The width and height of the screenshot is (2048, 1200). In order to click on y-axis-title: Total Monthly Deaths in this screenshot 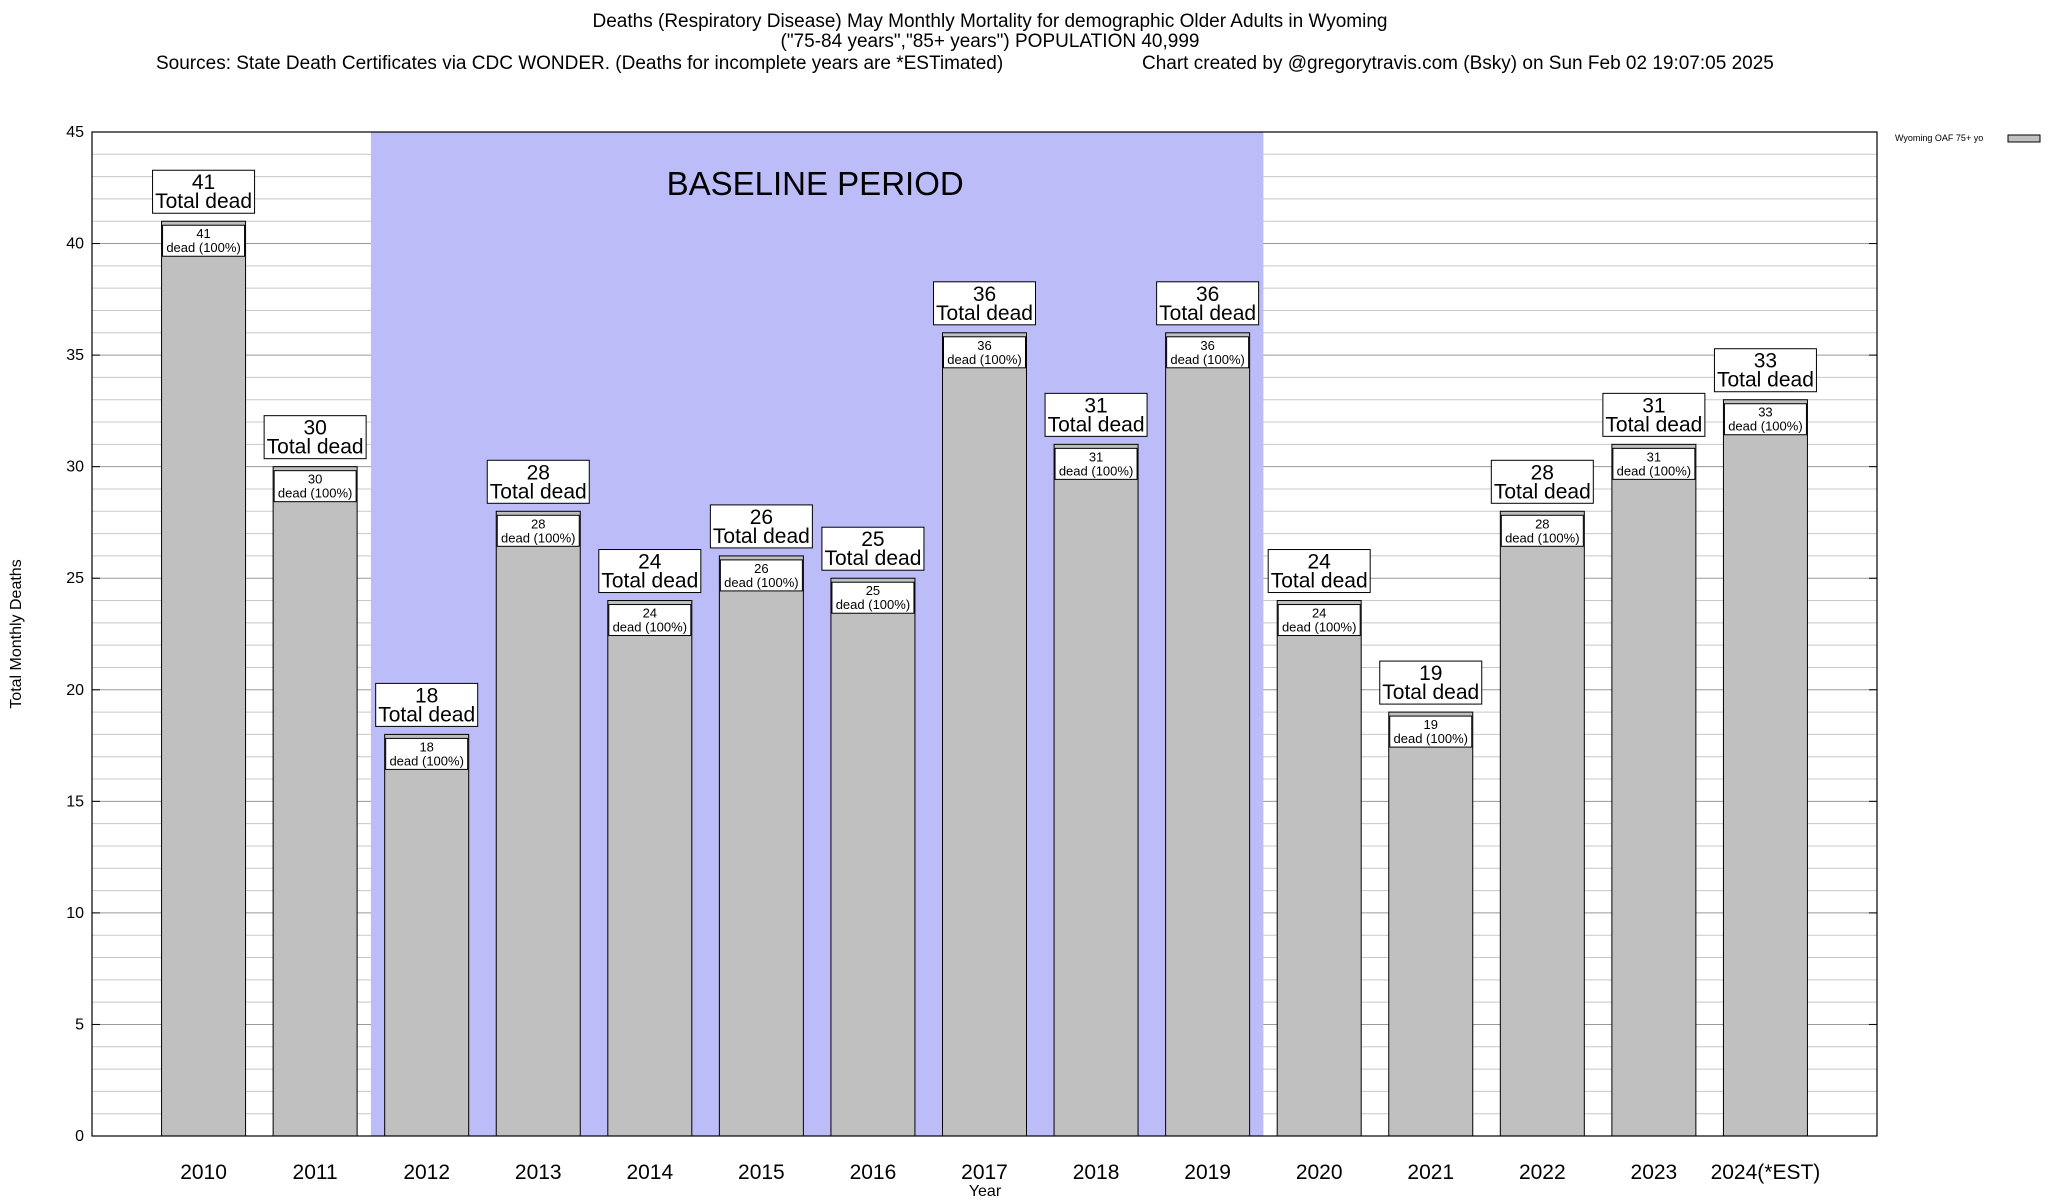, I will do `click(16, 633)`.